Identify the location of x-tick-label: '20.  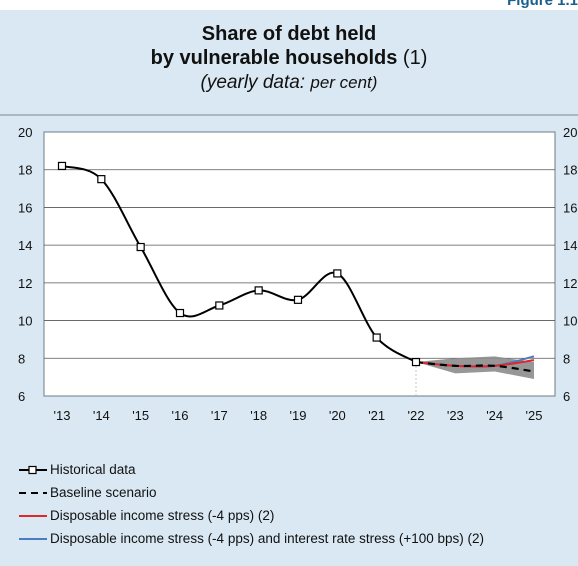
(337, 415).